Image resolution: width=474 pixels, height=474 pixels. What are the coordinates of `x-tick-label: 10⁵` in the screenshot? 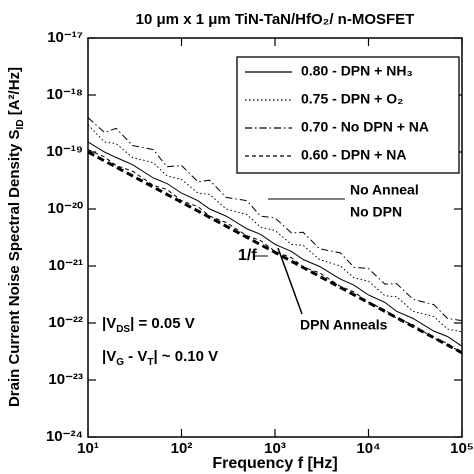 It's located at (462, 448).